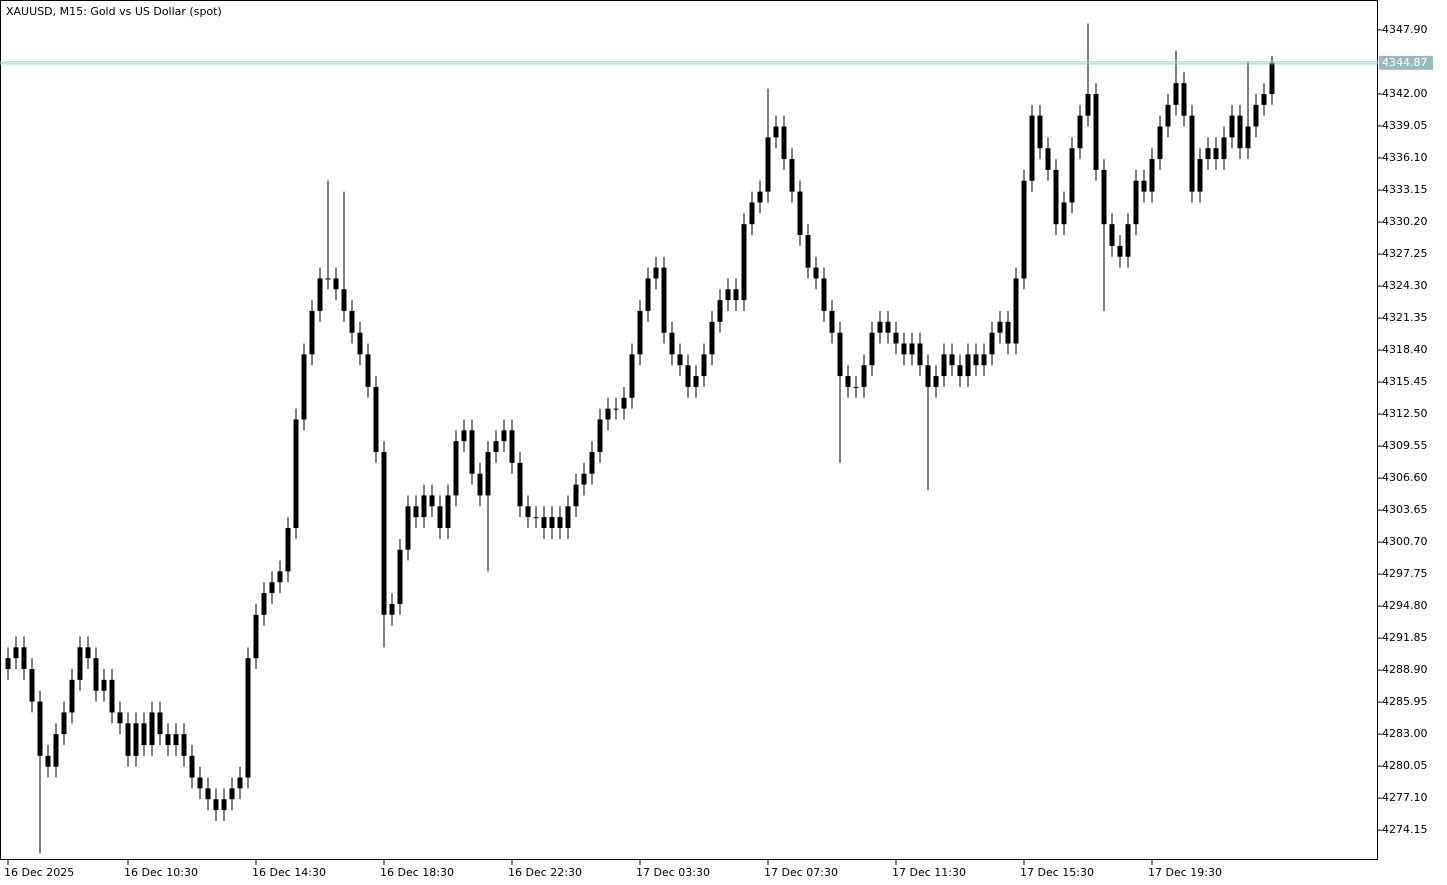 The width and height of the screenshot is (1447, 885). I want to click on y-tick-label: 4297.75, so click(1405, 573).